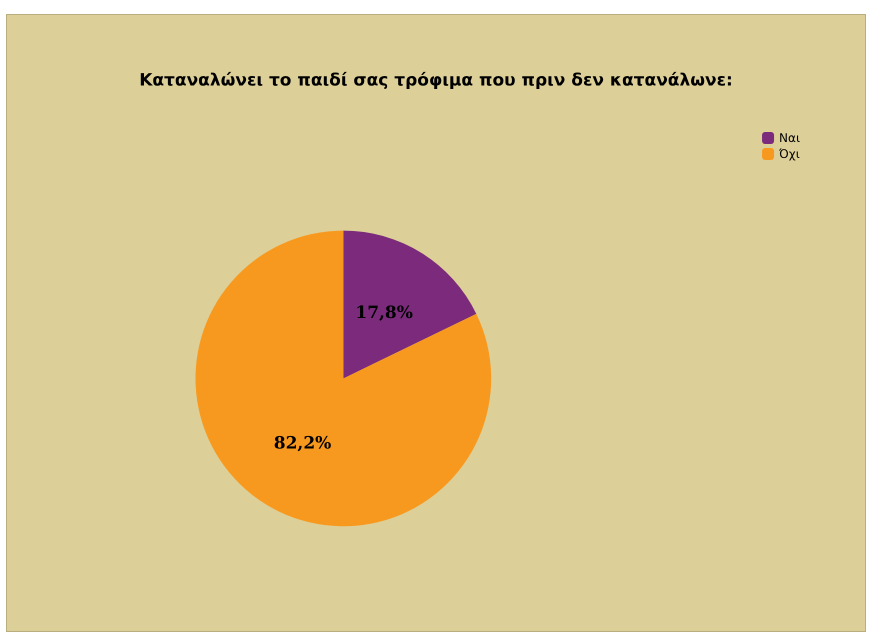 The height and width of the screenshot is (632, 872). What do you see at coordinates (789, 154) in the screenshot?
I see `legend-label: Όχι` at bounding box center [789, 154].